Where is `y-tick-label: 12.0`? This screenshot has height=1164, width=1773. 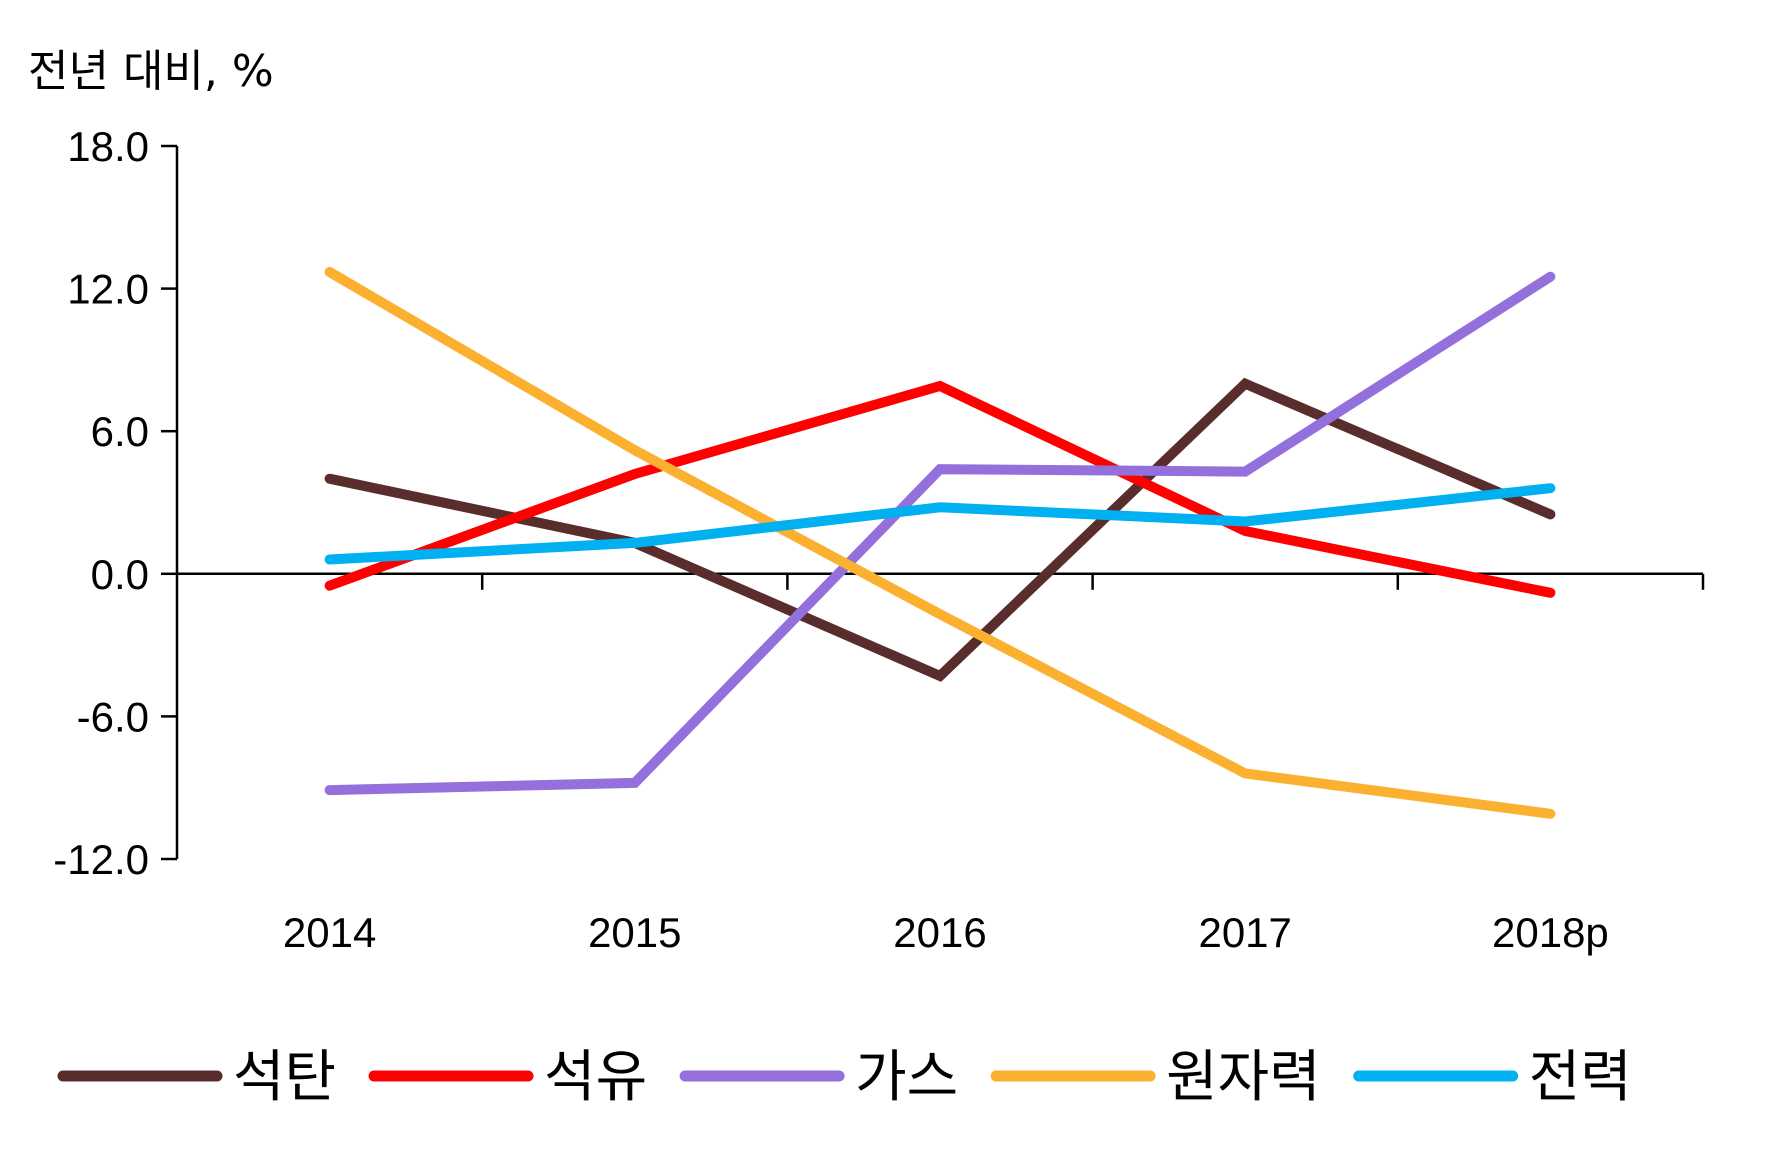 y-tick-label: 12.0 is located at coordinates (108, 289).